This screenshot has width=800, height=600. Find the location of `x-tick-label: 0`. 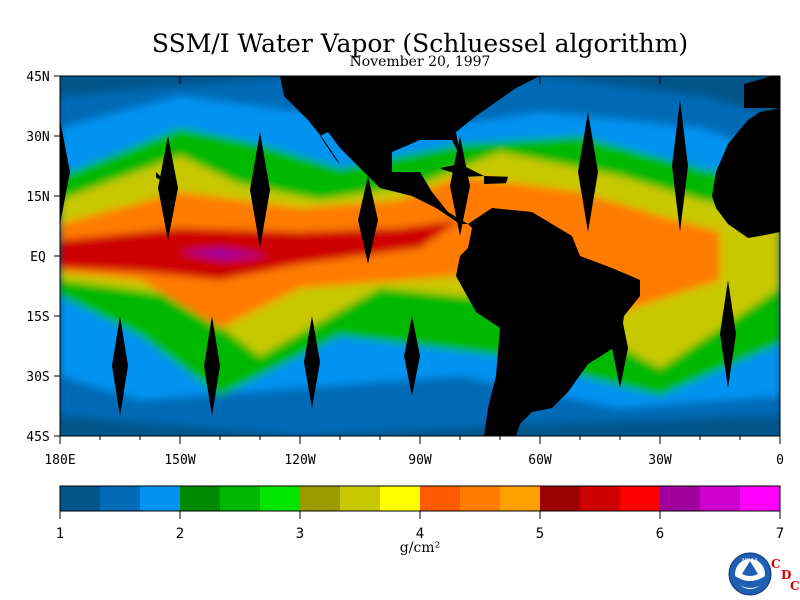

x-tick-label: 0 is located at coordinates (780, 460).